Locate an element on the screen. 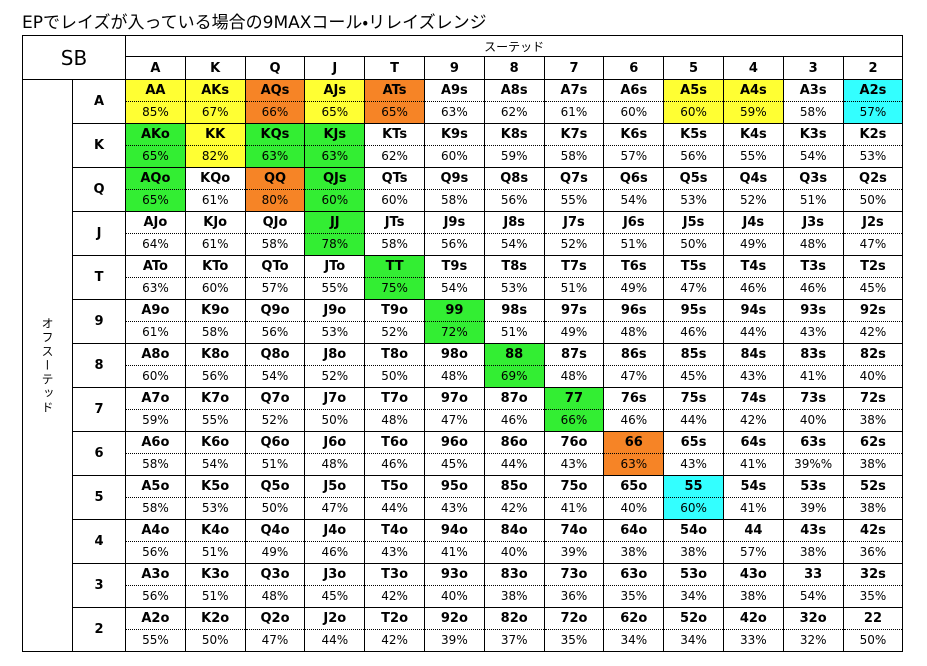  hand-cell: 92s 42% is located at coordinates (873, 321).